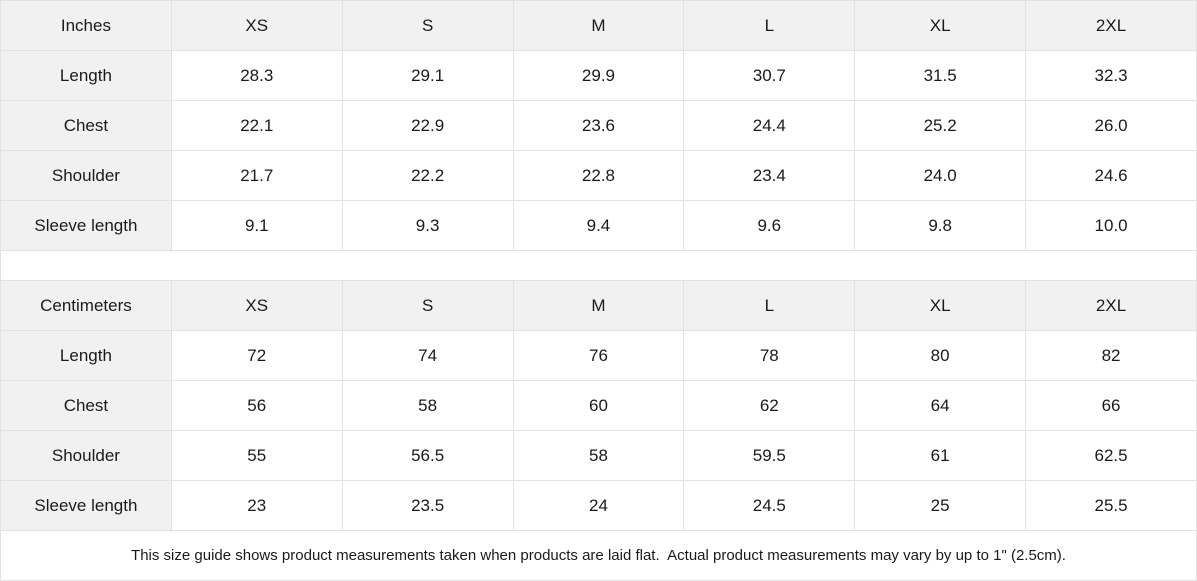  I want to click on spacer-cell, so click(598, 265).